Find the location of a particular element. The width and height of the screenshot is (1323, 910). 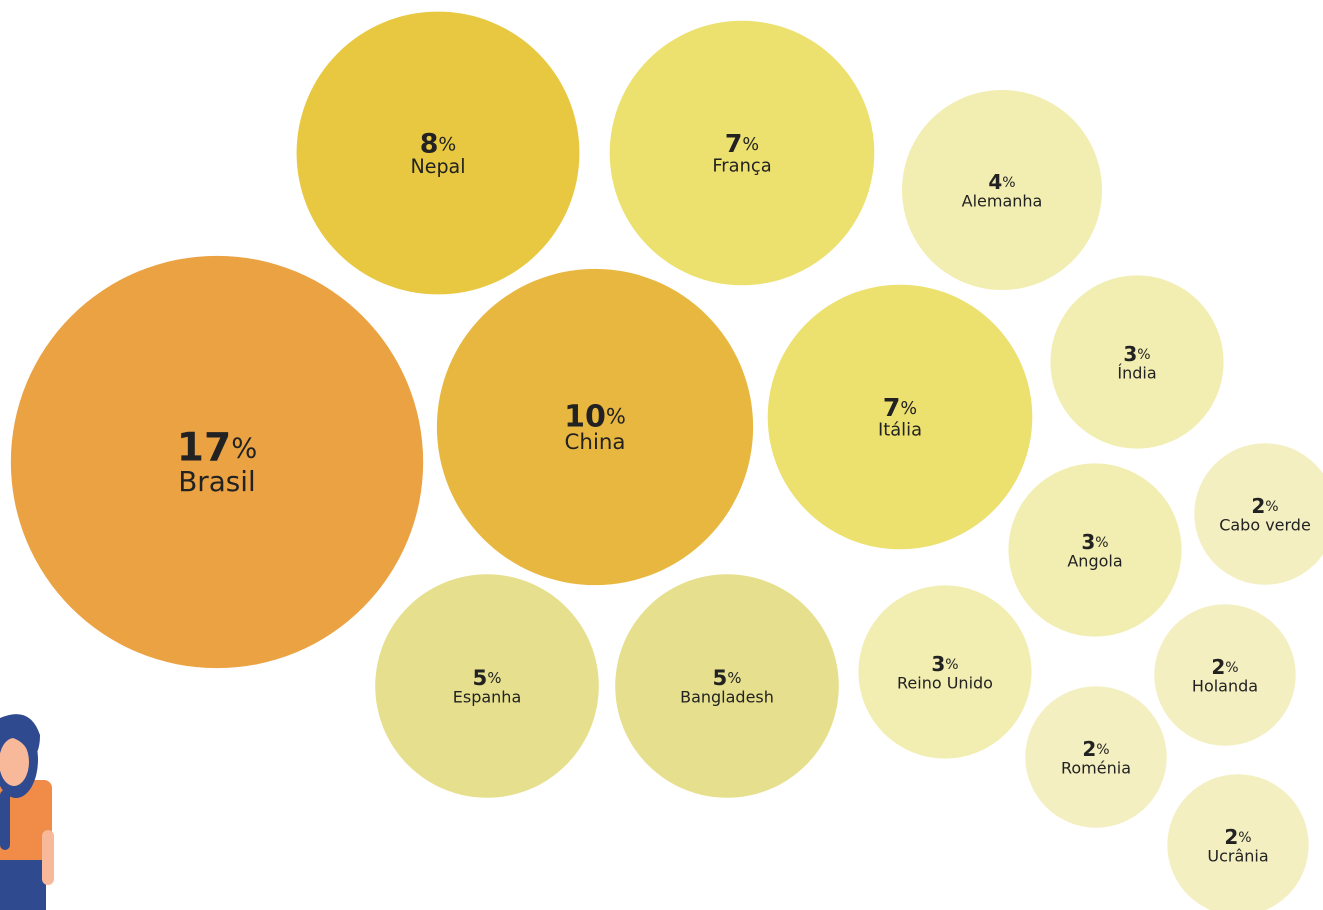

category-label: Brasil is located at coordinates (217, 481).